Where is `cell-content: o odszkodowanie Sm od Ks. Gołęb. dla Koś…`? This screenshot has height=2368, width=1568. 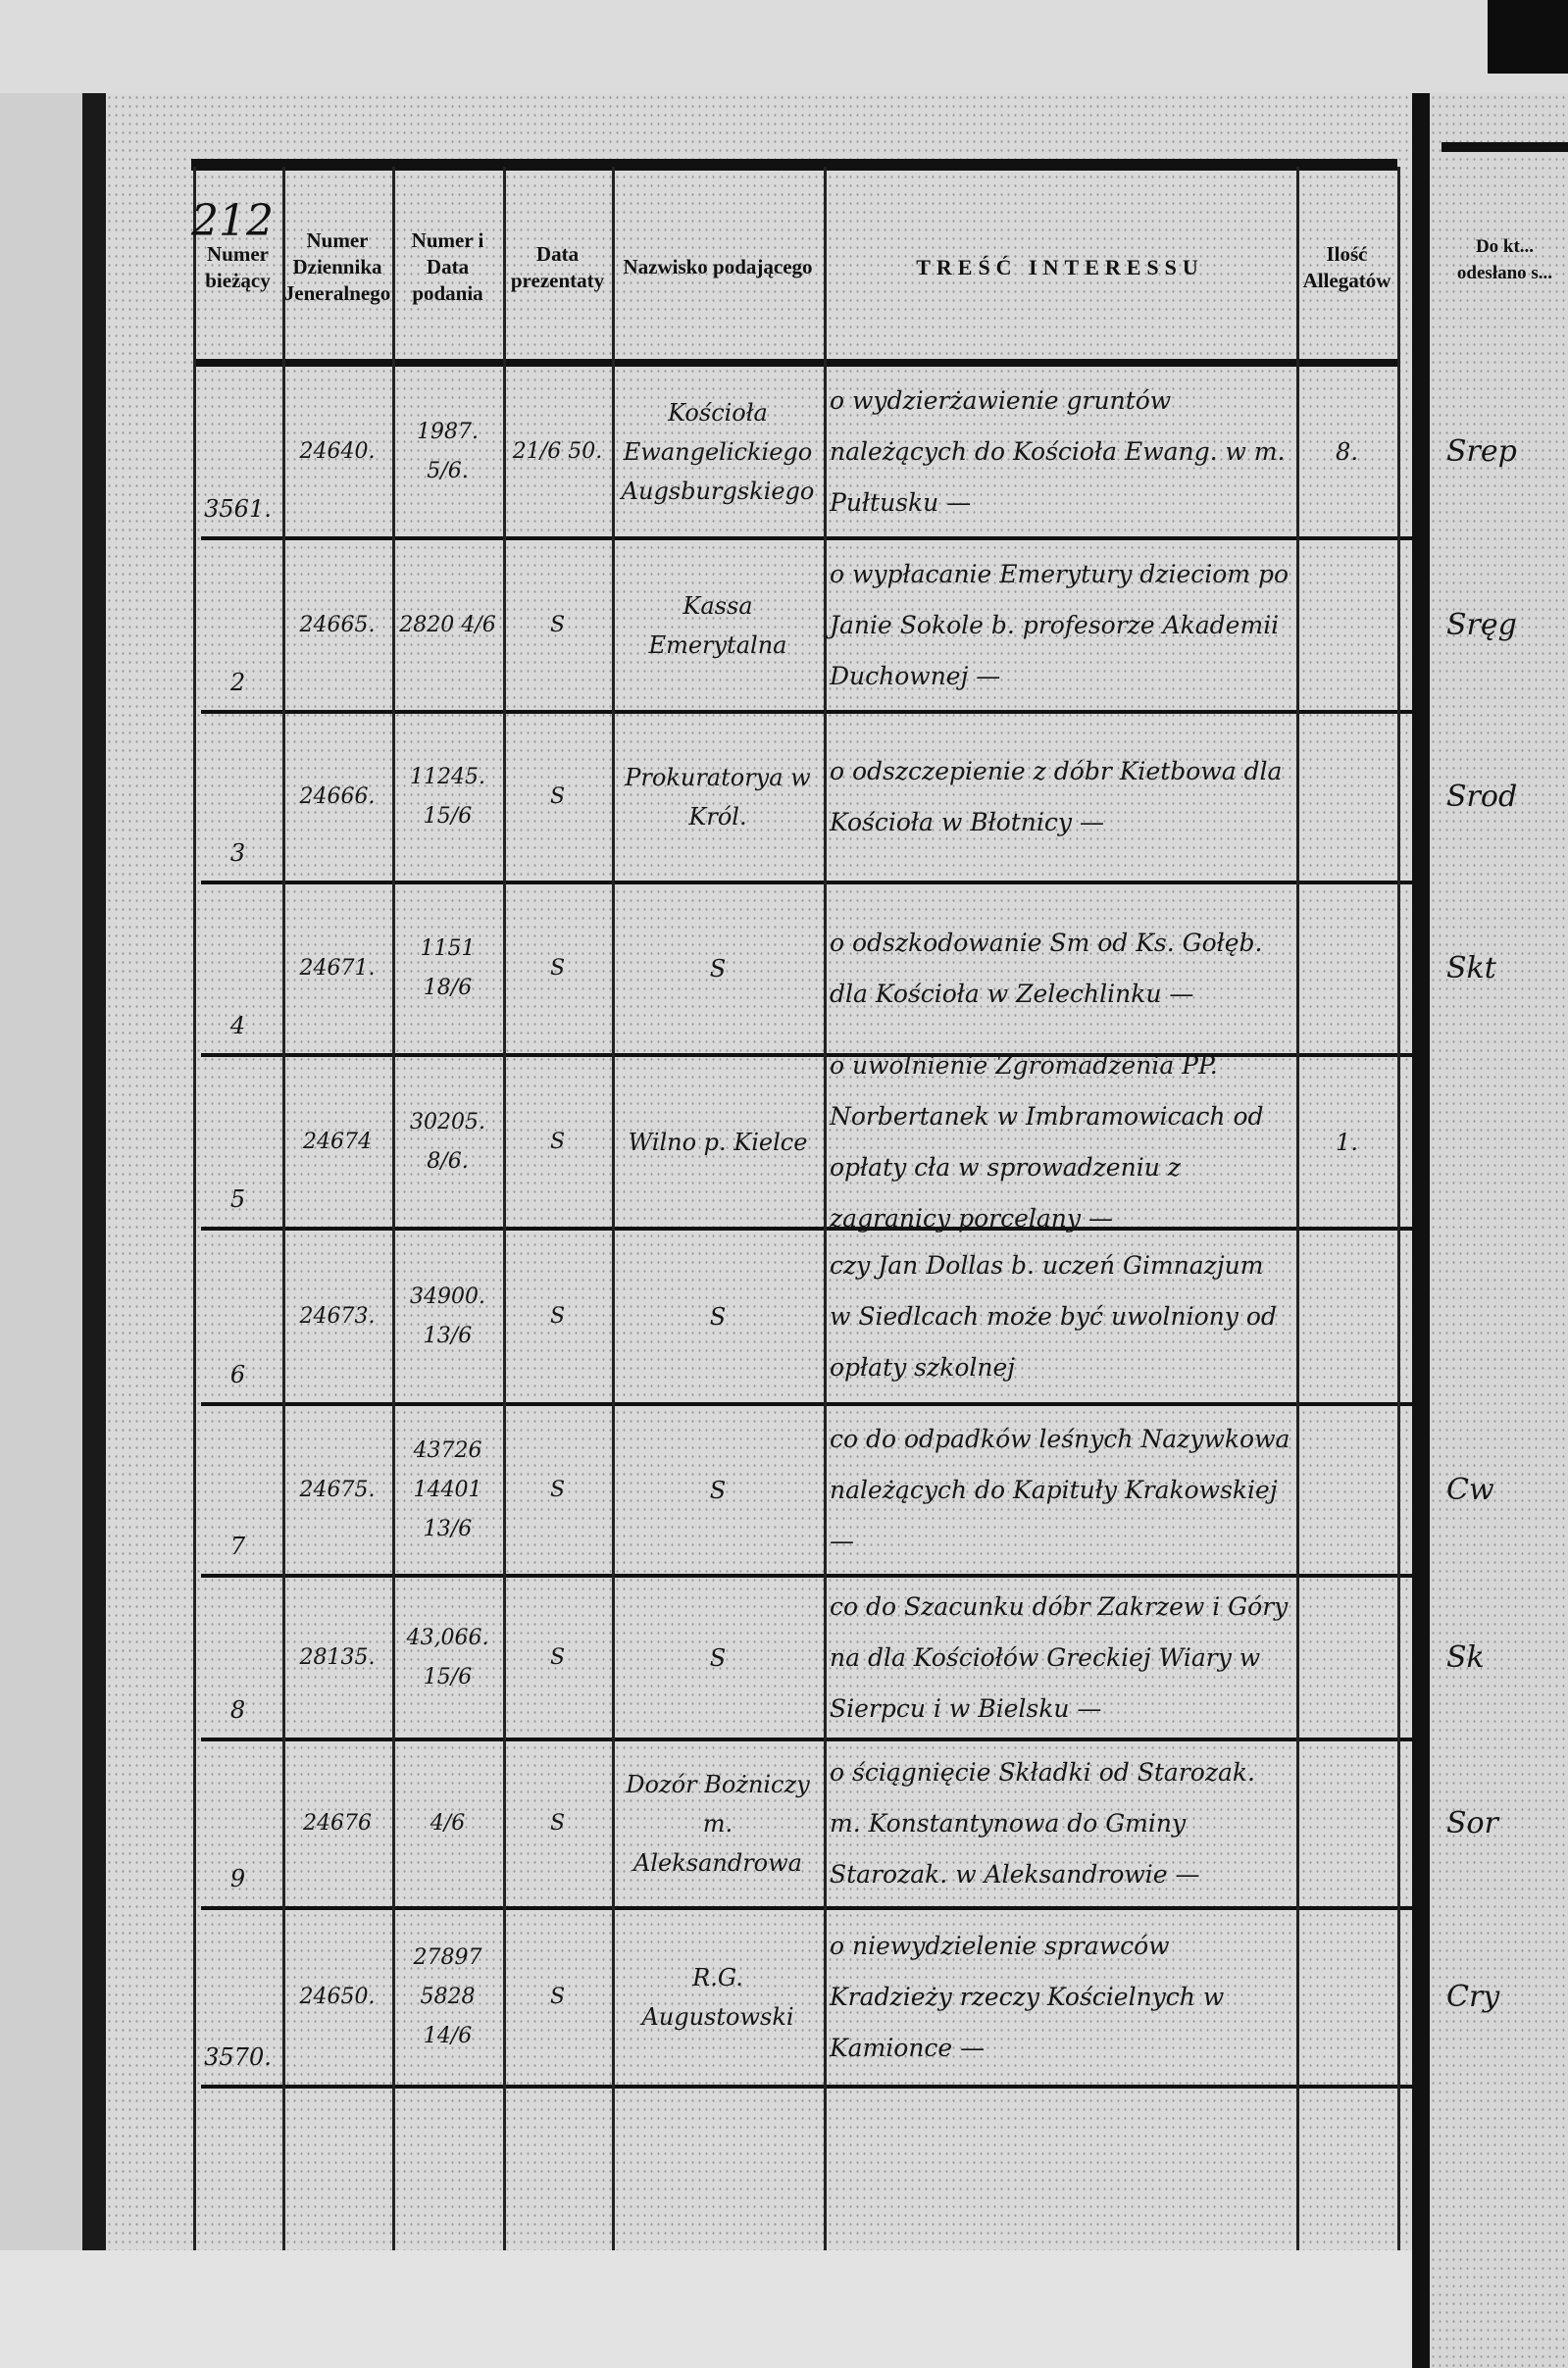
cell-content: o odszkodowanie Sm od Ks. Gołęb. dla Koś… is located at coordinates (1046, 968).